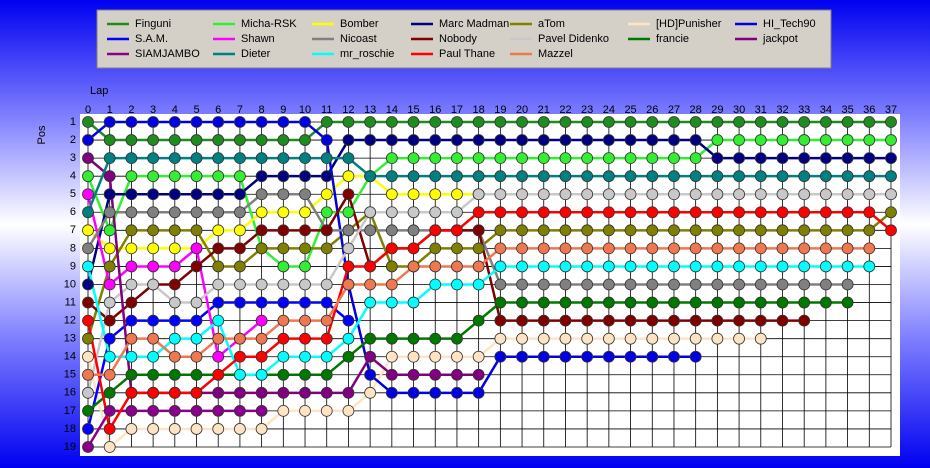 Image resolution: width=930 pixels, height=468 pixels. What do you see at coordinates (305, 110) in the screenshot?
I see `x-tick-label: 10` at bounding box center [305, 110].